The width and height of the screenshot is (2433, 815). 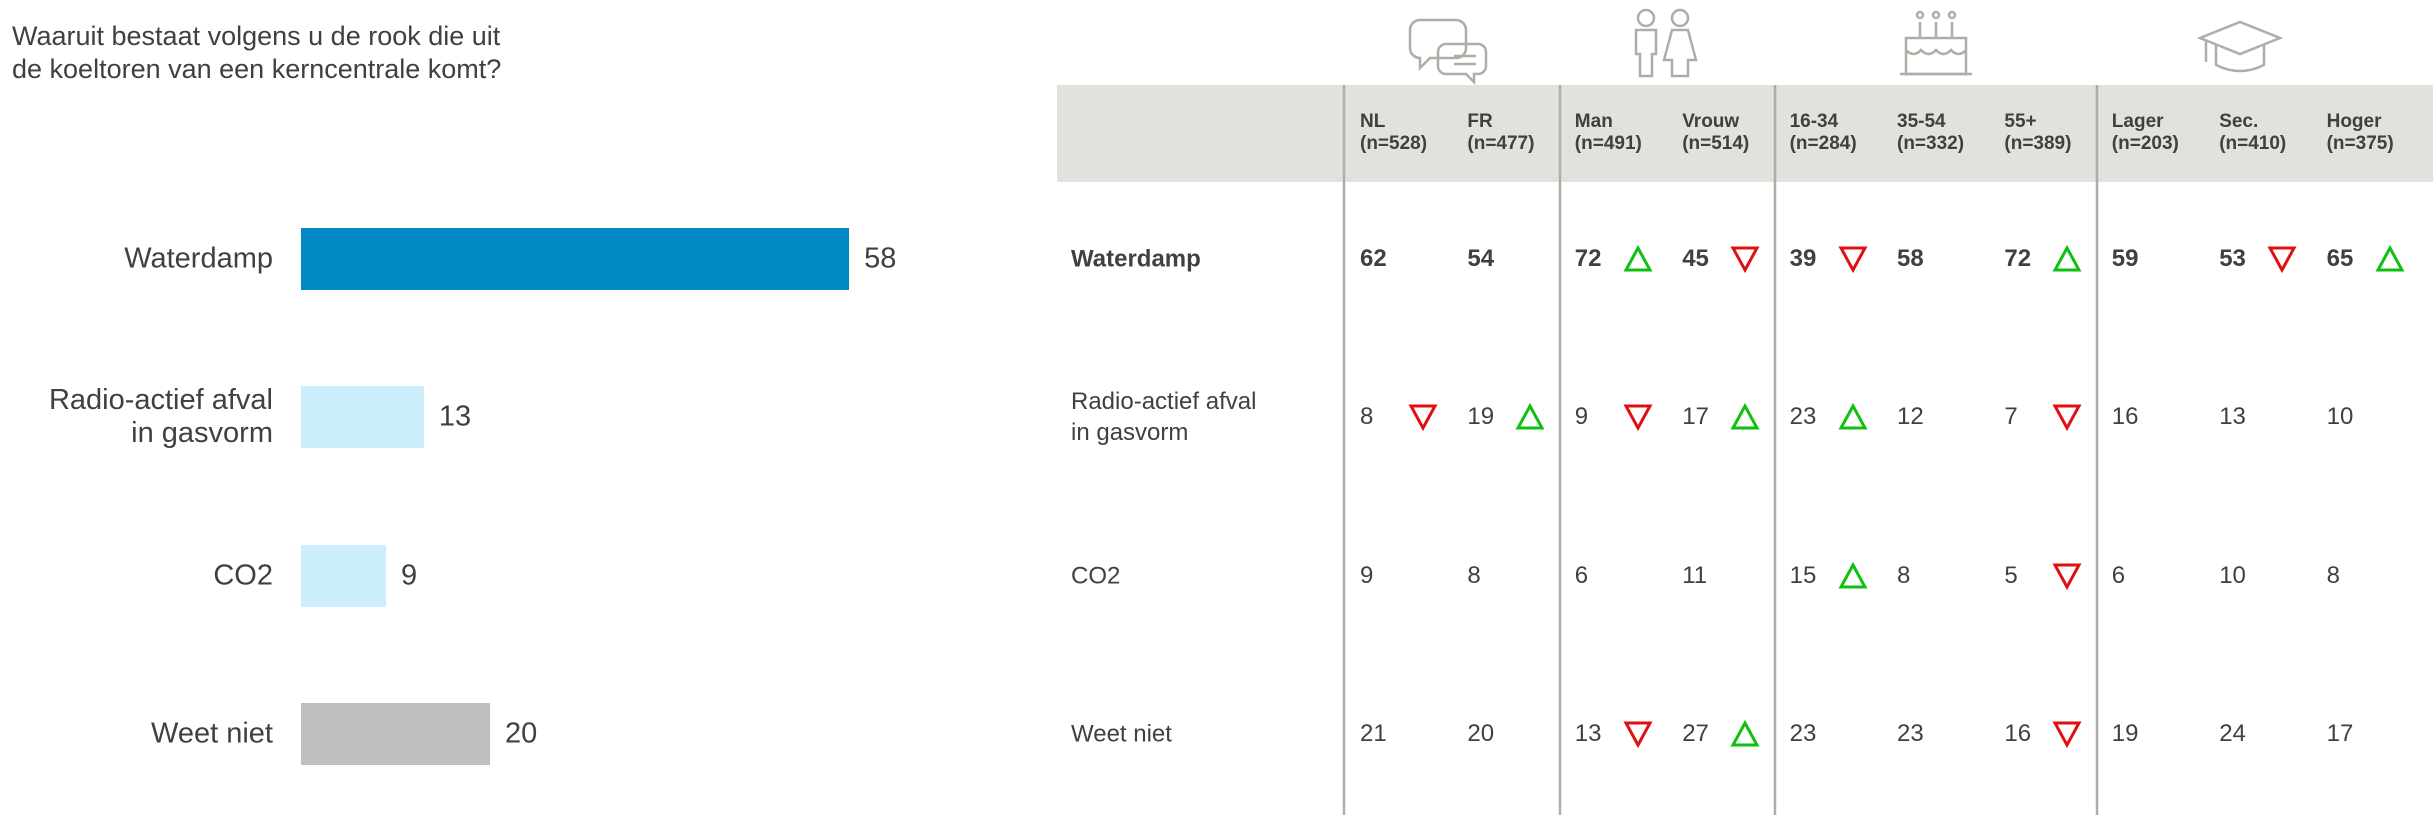 What do you see at coordinates (1803, 575) in the screenshot?
I see `cell: 15` at bounding box center [1803, 575].